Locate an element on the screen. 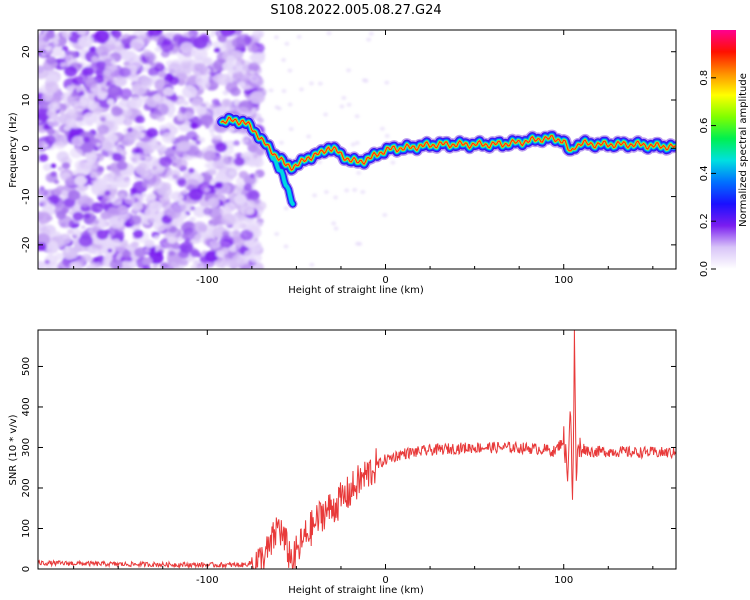 This screenshot has height=600, width=750. colorbar-label: Normalized spectral amplitude is located at coordinates (743, 150).